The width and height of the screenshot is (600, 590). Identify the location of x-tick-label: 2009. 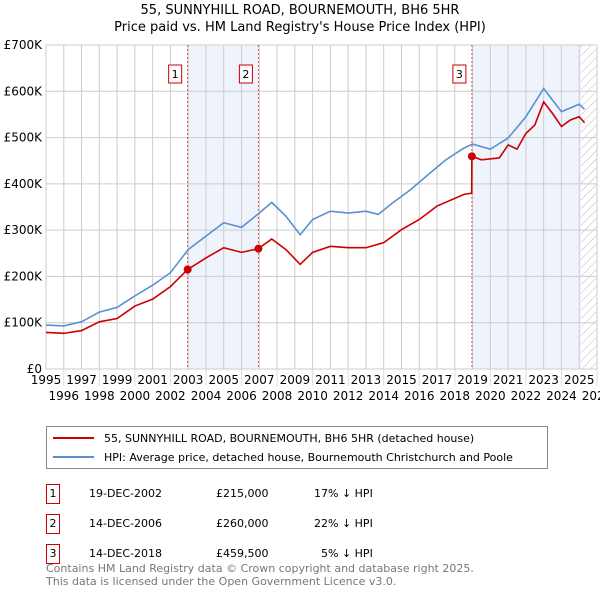
(295, 380).